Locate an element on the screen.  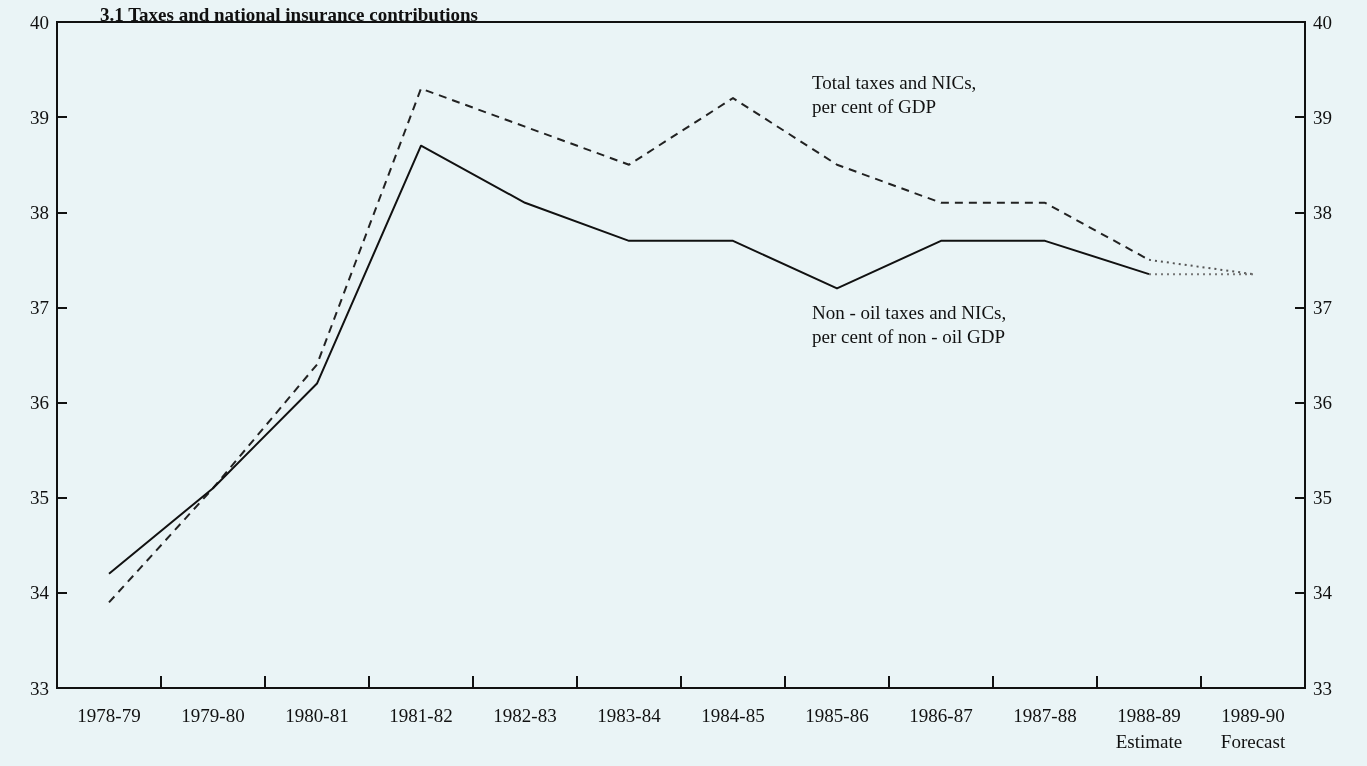
y2-tick-label: 39 is located at coordinates (1322, 117).